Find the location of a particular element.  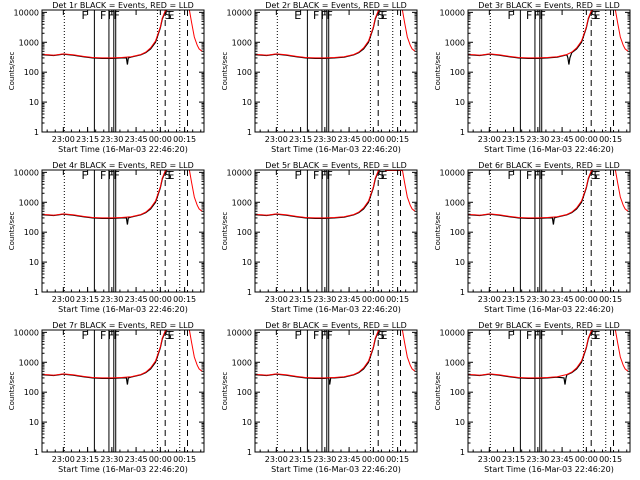

panel-title: Det 4r BLACK = Events, RED = LLD is located at coordinates (123, 165).